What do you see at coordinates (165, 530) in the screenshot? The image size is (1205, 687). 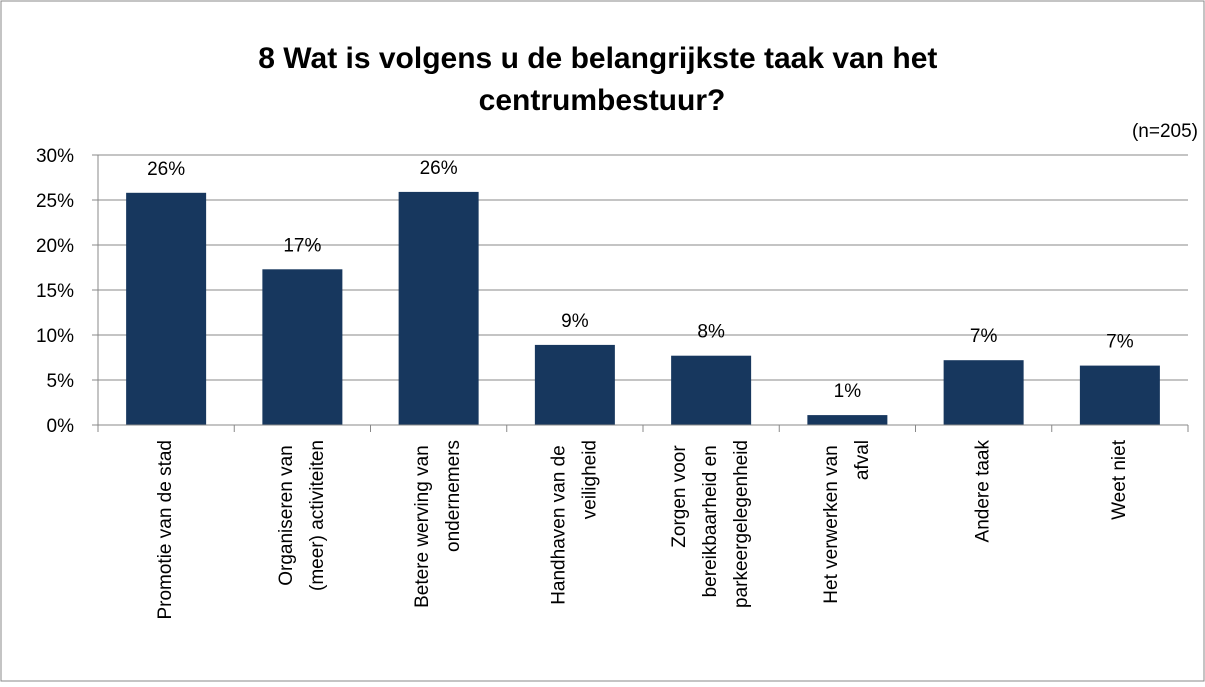 I see `x-tick-label: Promotie van de stad` at bounding box center [165, 530].